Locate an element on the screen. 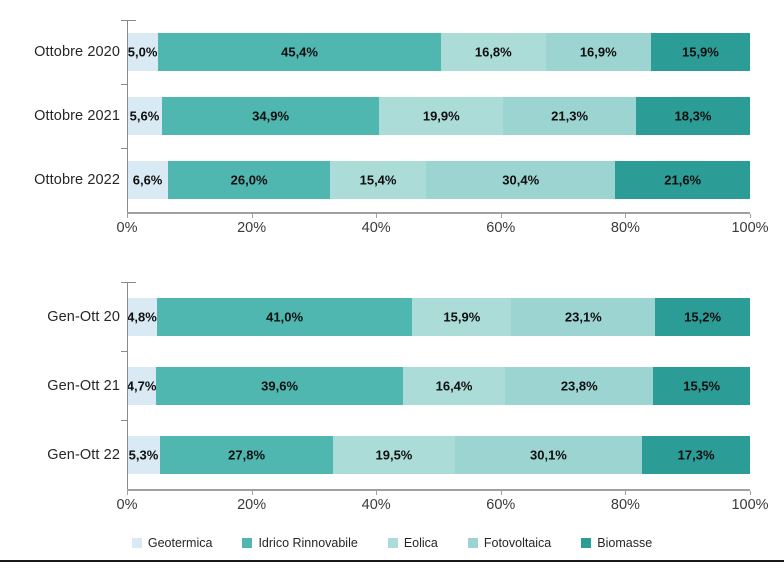  value-label: 23,8% is located at coordinates (579, 385).